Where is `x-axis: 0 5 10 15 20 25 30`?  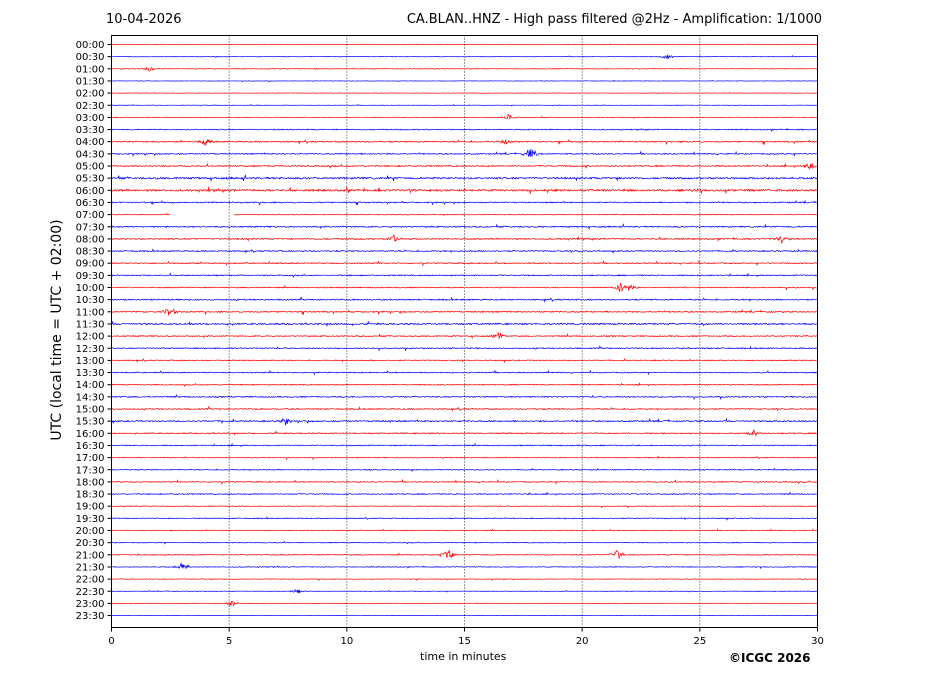 x-axis: 0 5 10 15 20 25 30 is located at coordinates (466, 637).